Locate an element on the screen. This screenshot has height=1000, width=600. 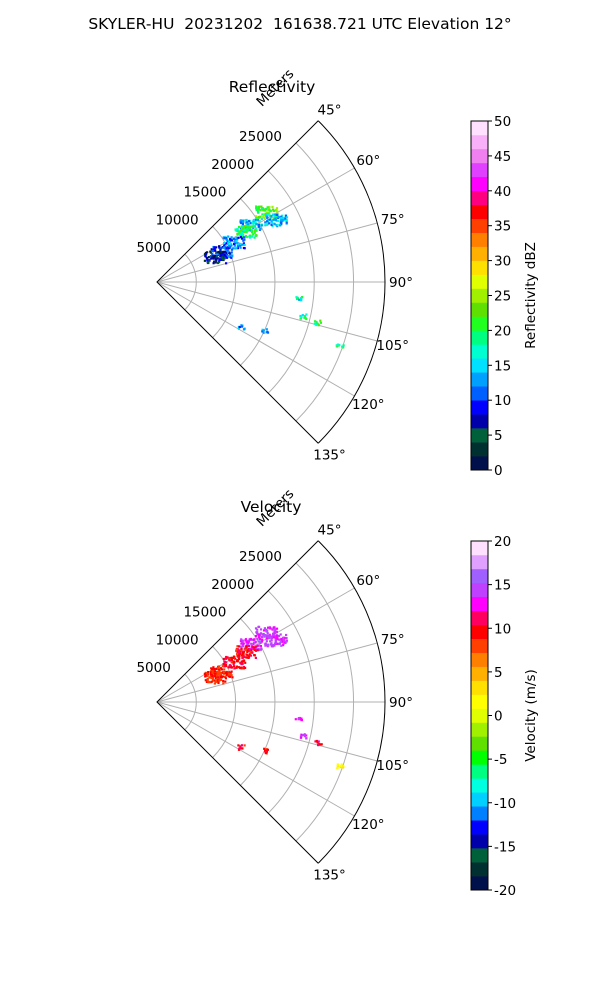
wedge-edge is located at coordinates (237, 702).